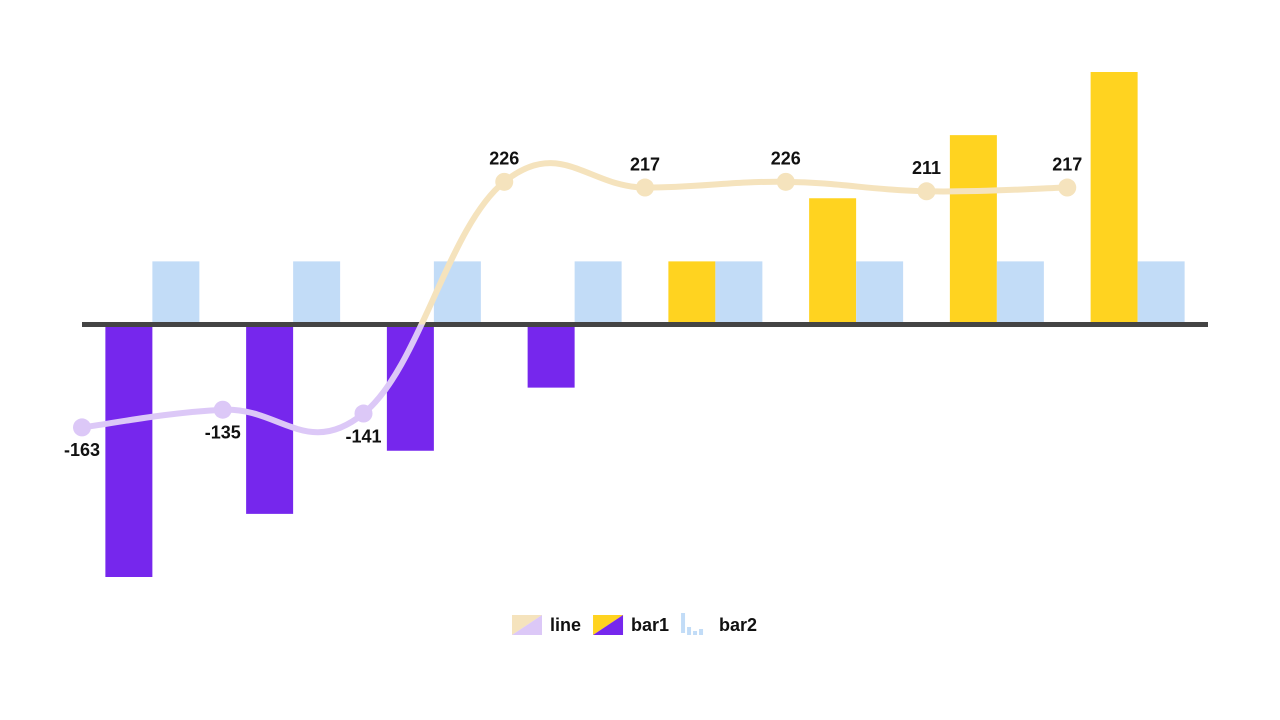 The image size is (1280, 720). What do you see at coordinates (650, 625) in the screenshot?
I see `legend-label: bar1` at bounding box center [650, 625].